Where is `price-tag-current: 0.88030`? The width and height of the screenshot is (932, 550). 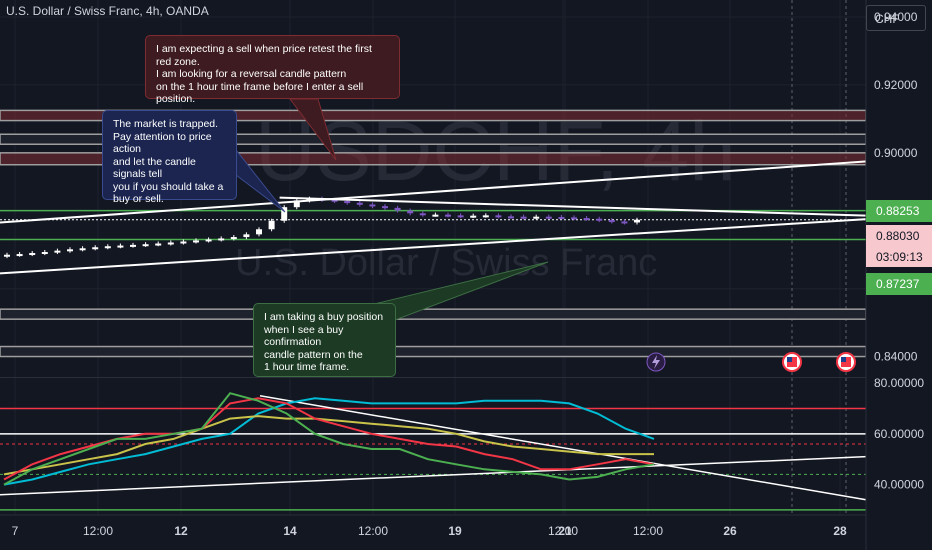 price-tag-current: 0.88030 is located at coordinates (899, 236).